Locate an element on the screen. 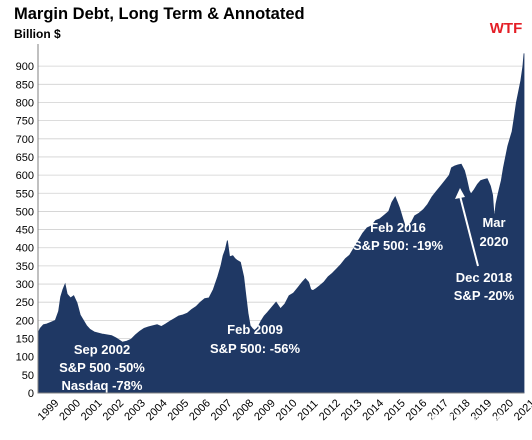  annotation-5: WTF is located at coordinates (506, 28).